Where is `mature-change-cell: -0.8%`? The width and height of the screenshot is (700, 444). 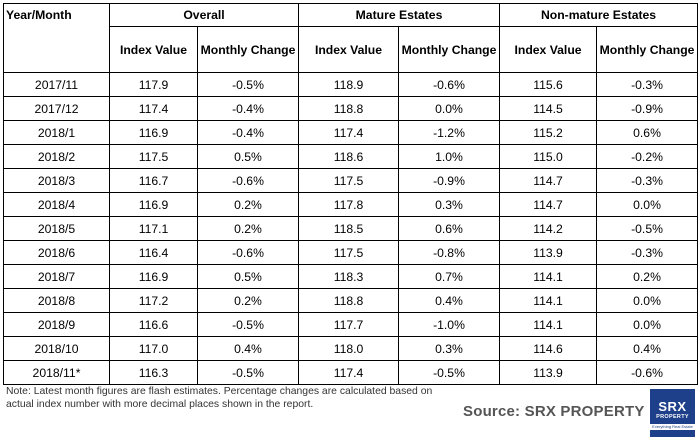 mature-change-cell: -0.8% is located at coordinates (449, 252).